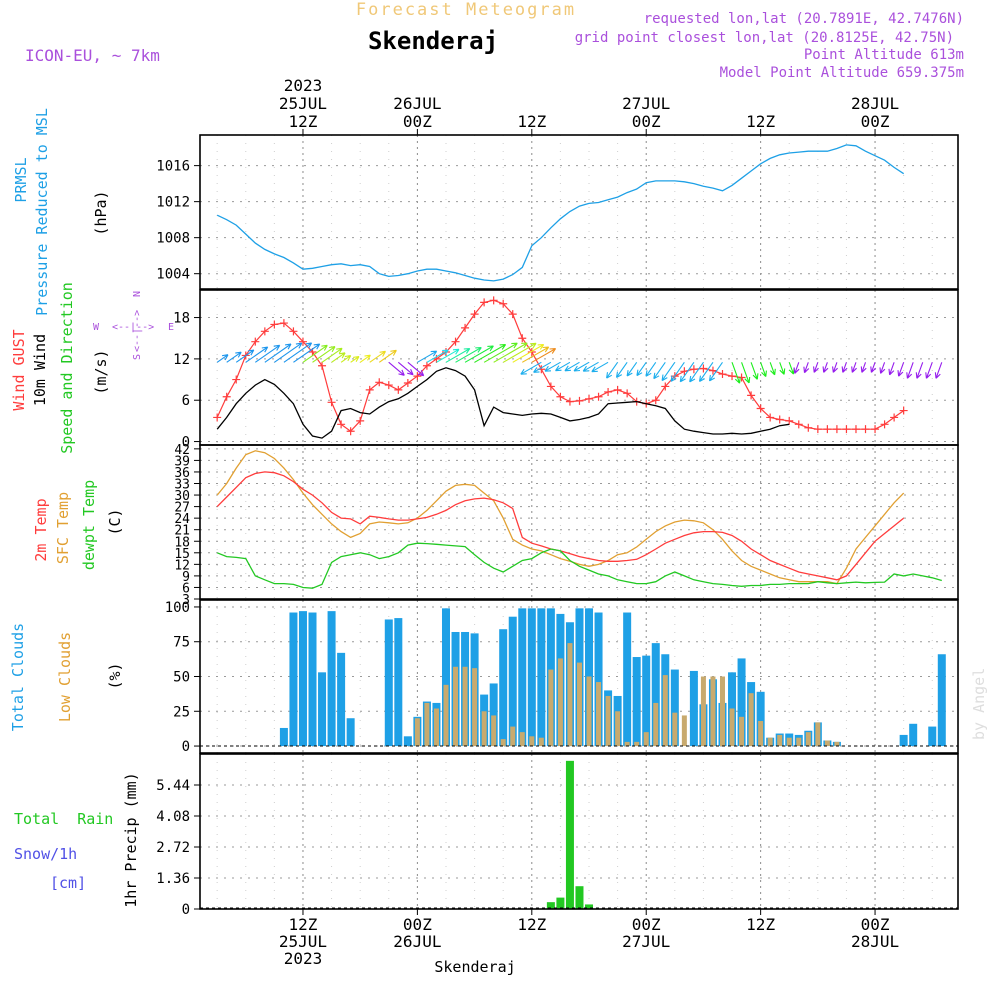 The height and width of the screenshot is (1000, 1000). Describe the element at coordinates (503, 403) in the screenshot. I see `series-10m-wind-line` at that location.